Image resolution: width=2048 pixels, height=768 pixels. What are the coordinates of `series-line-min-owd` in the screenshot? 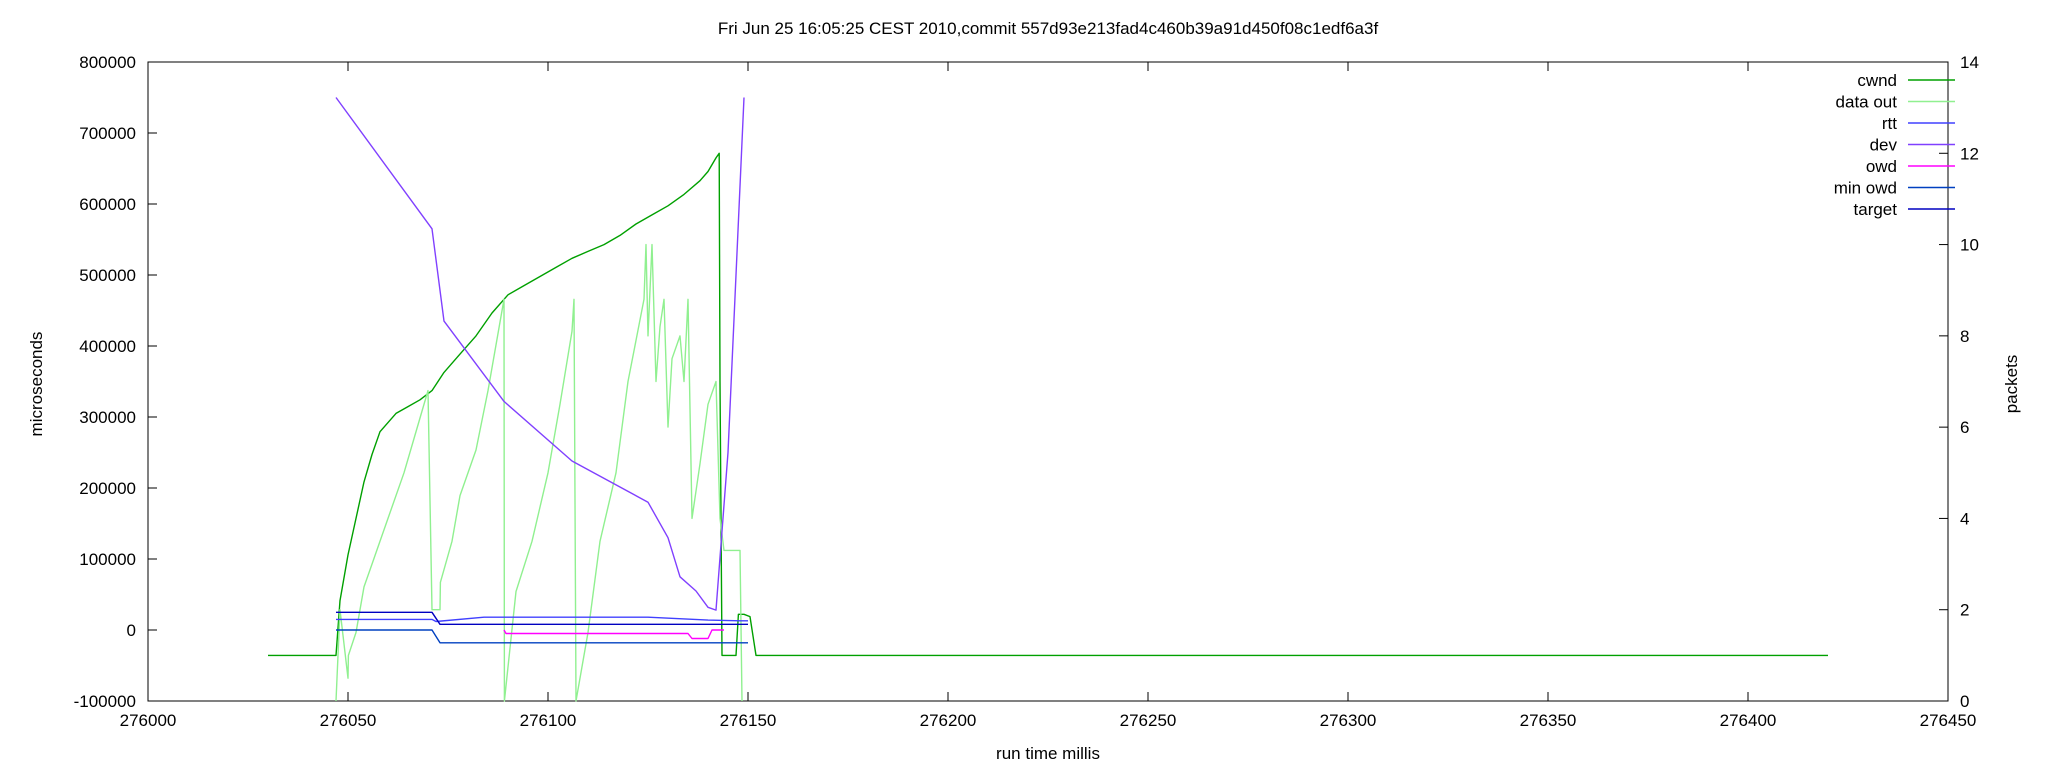 It's located at (542, 636).